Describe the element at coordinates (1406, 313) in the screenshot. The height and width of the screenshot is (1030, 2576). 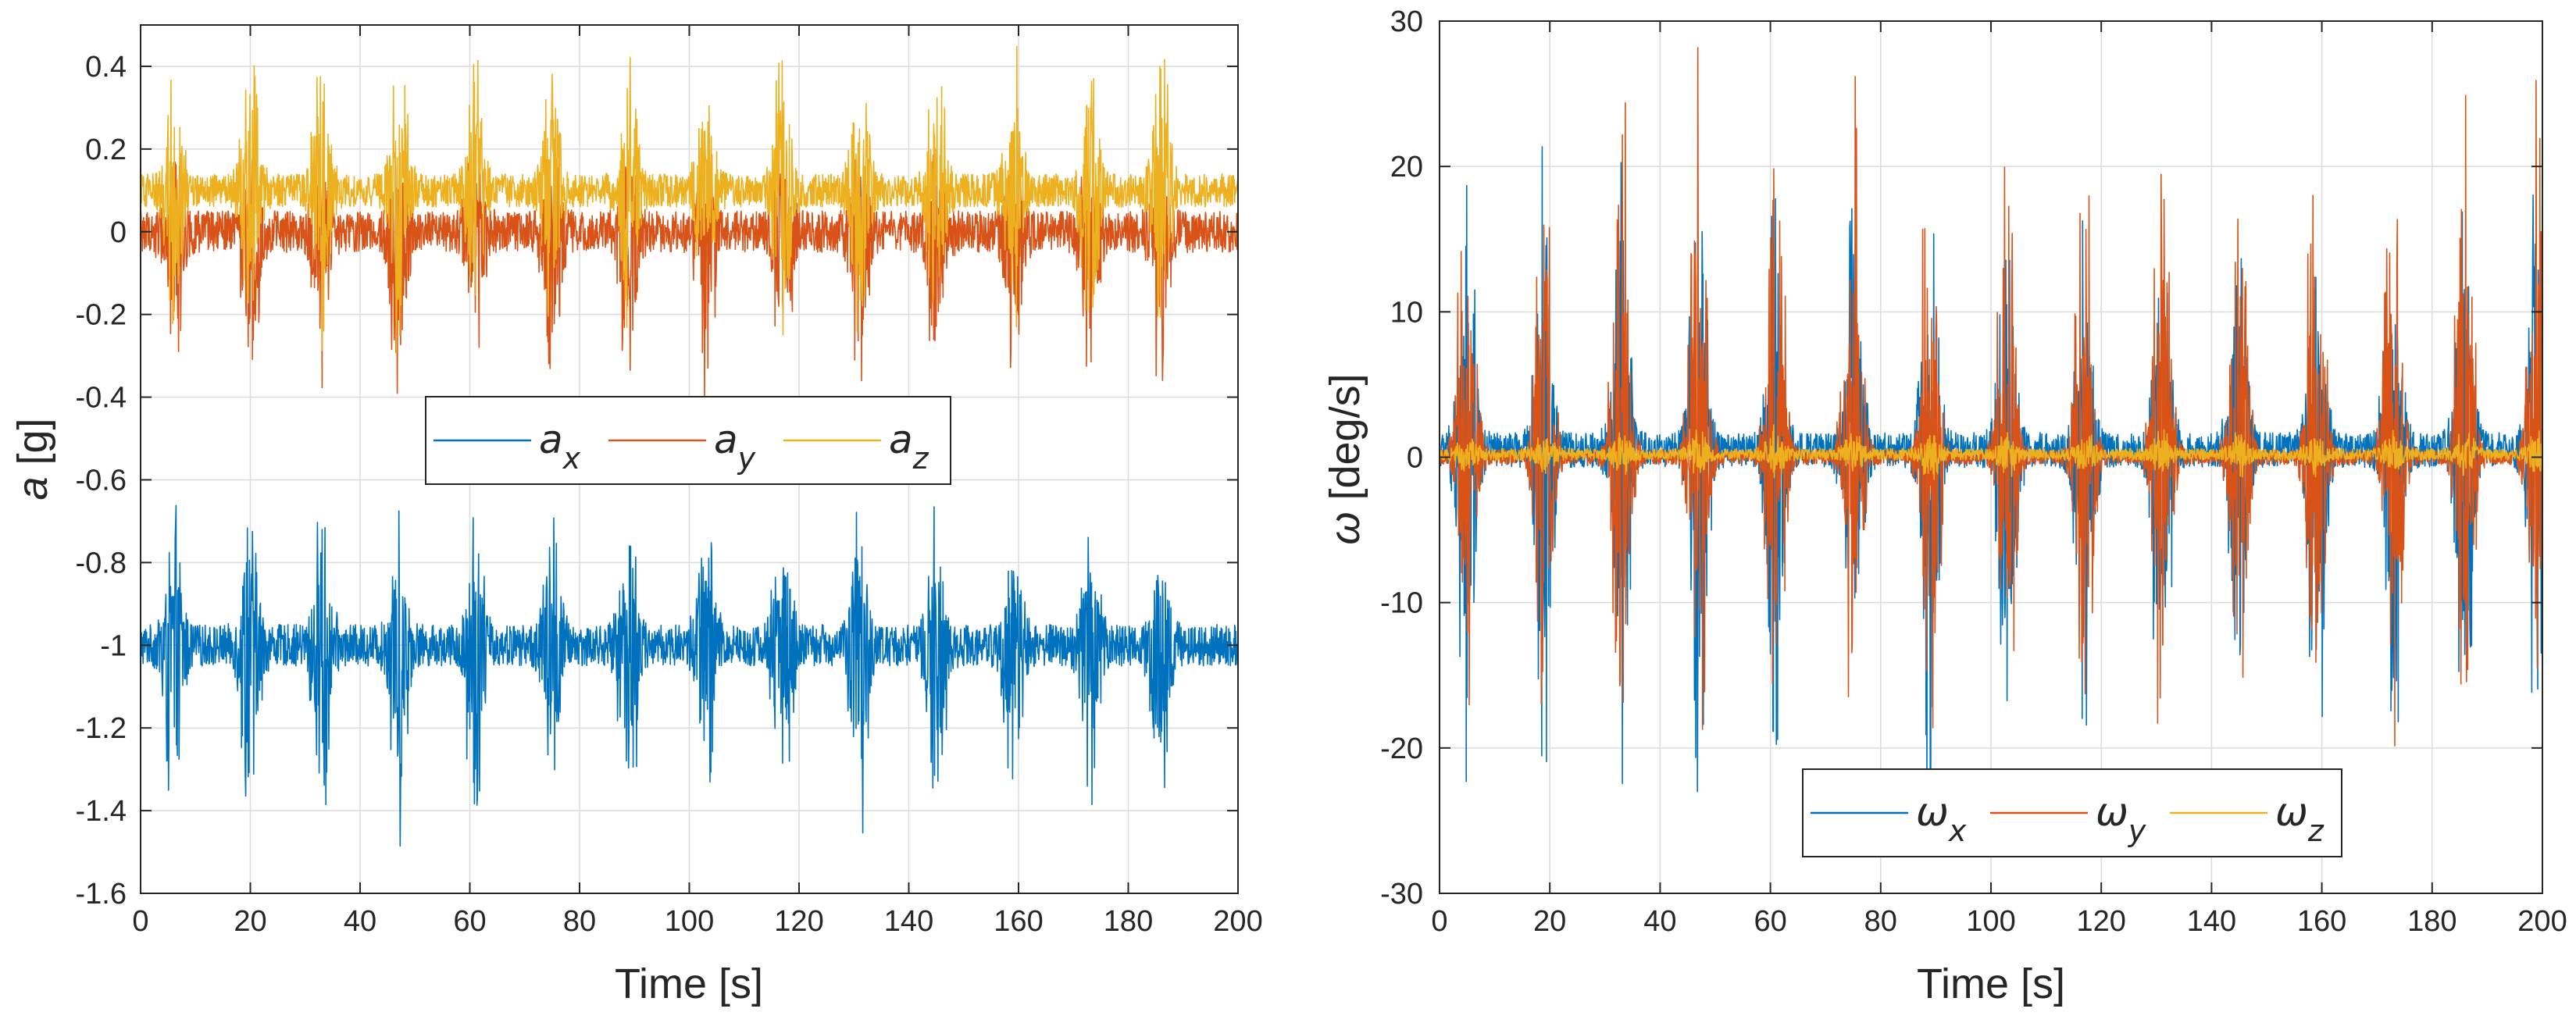
I see `y-tick-label: 10` at that location.